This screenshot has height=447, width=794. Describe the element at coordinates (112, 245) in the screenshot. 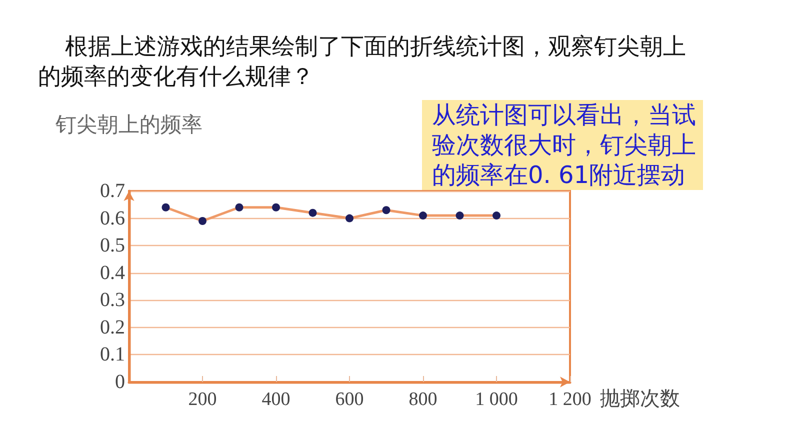

I see `y-tick-label: 0.5` at that location.